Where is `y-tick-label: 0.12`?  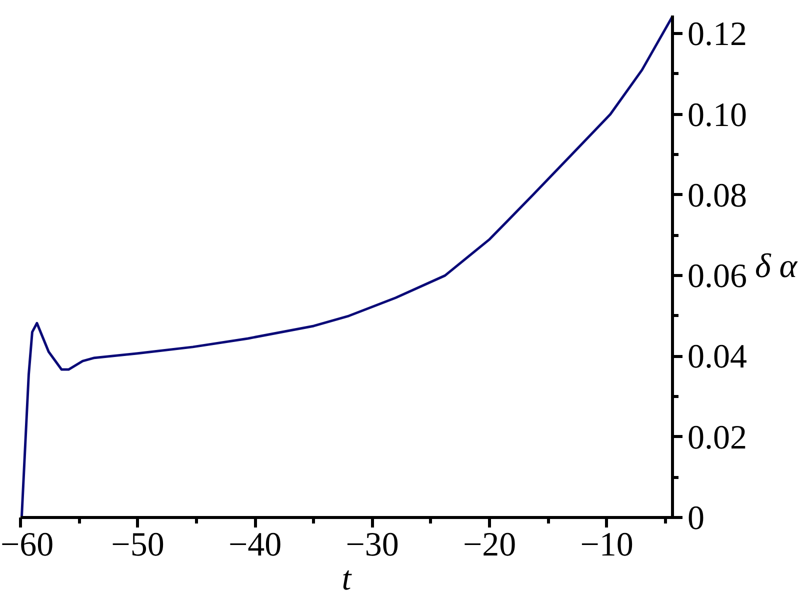
y-tick-label: 0.12 is located at coordinates (717, 35).